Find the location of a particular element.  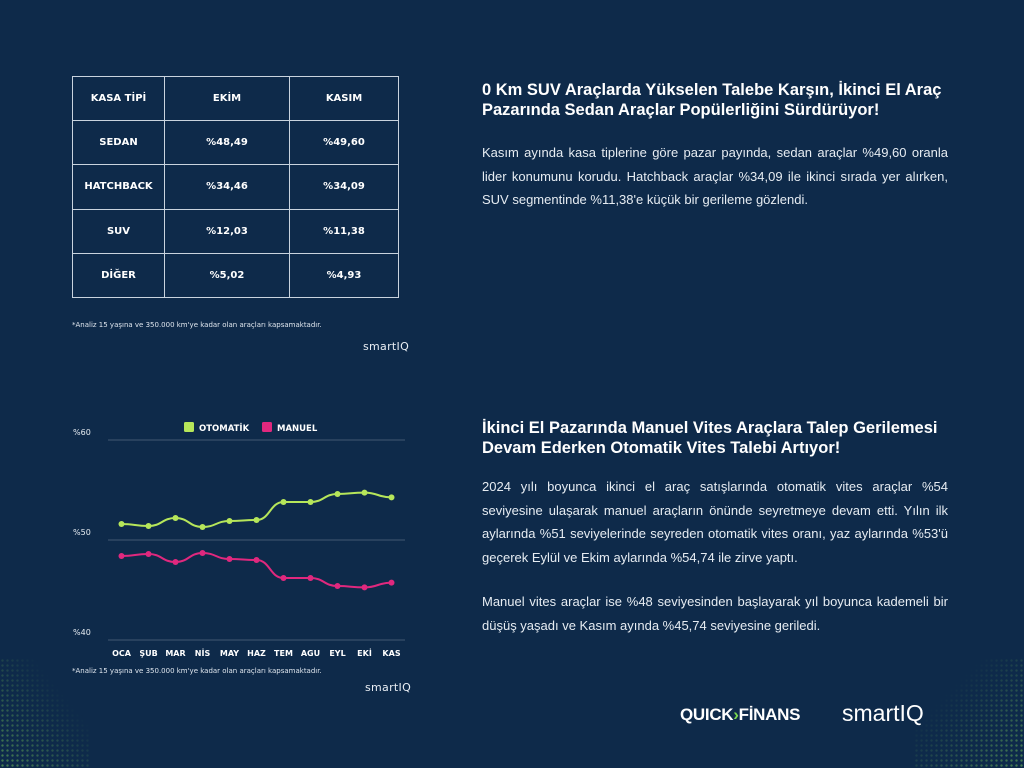

y-tick-label: %40 is located at coordinates (82, 632).